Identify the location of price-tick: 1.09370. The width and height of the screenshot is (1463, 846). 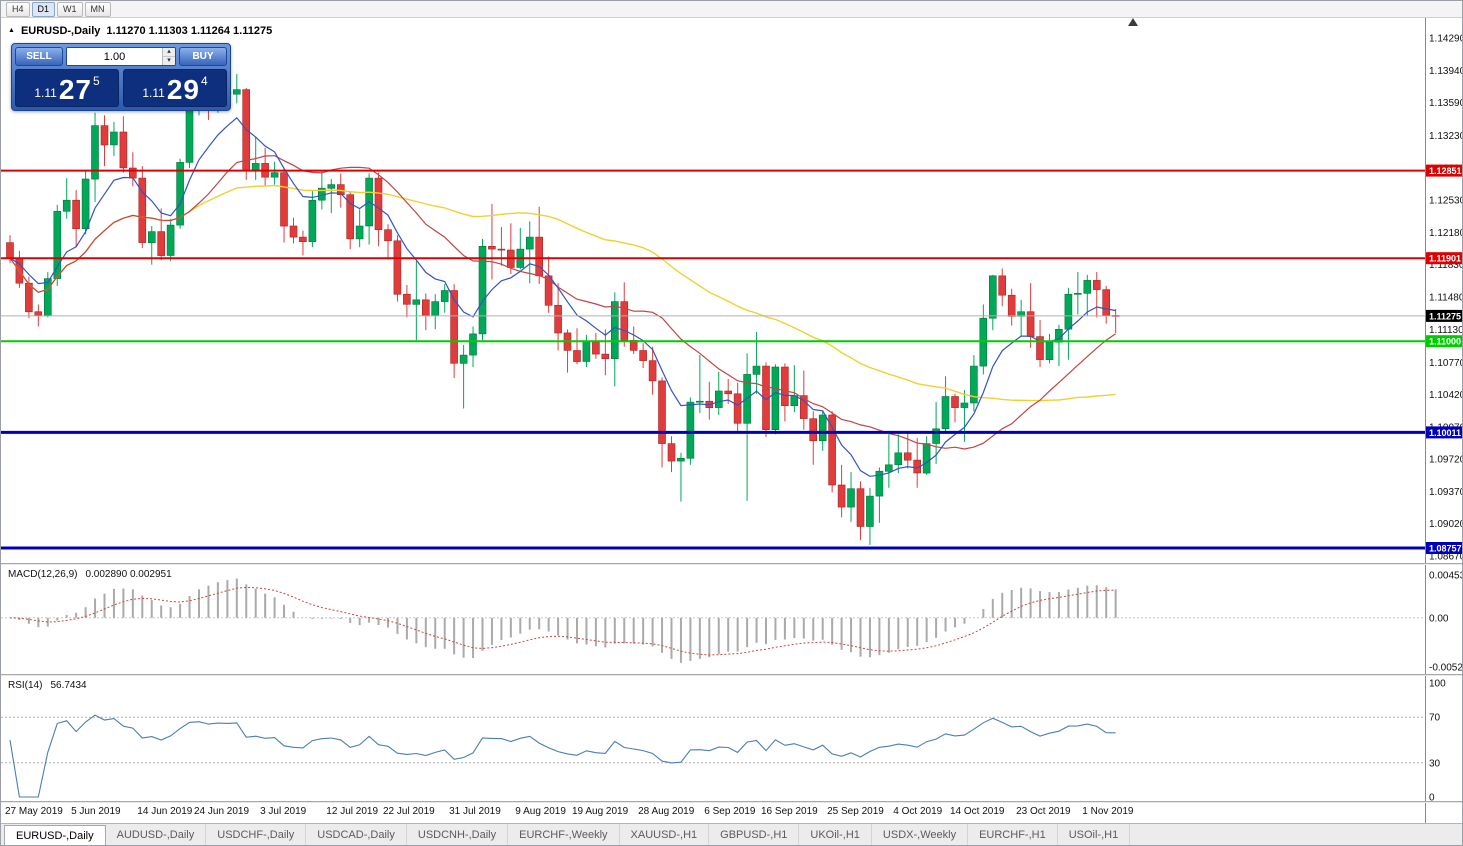
(1446, 492).